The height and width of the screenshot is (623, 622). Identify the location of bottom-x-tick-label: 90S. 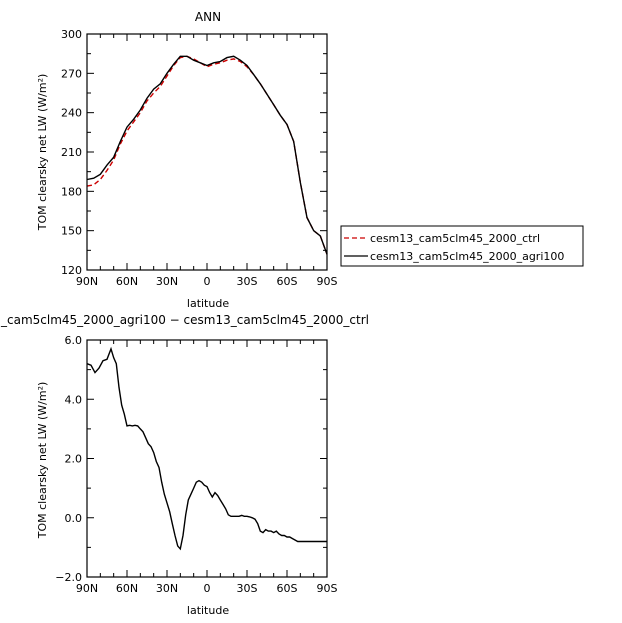
(327, 588).